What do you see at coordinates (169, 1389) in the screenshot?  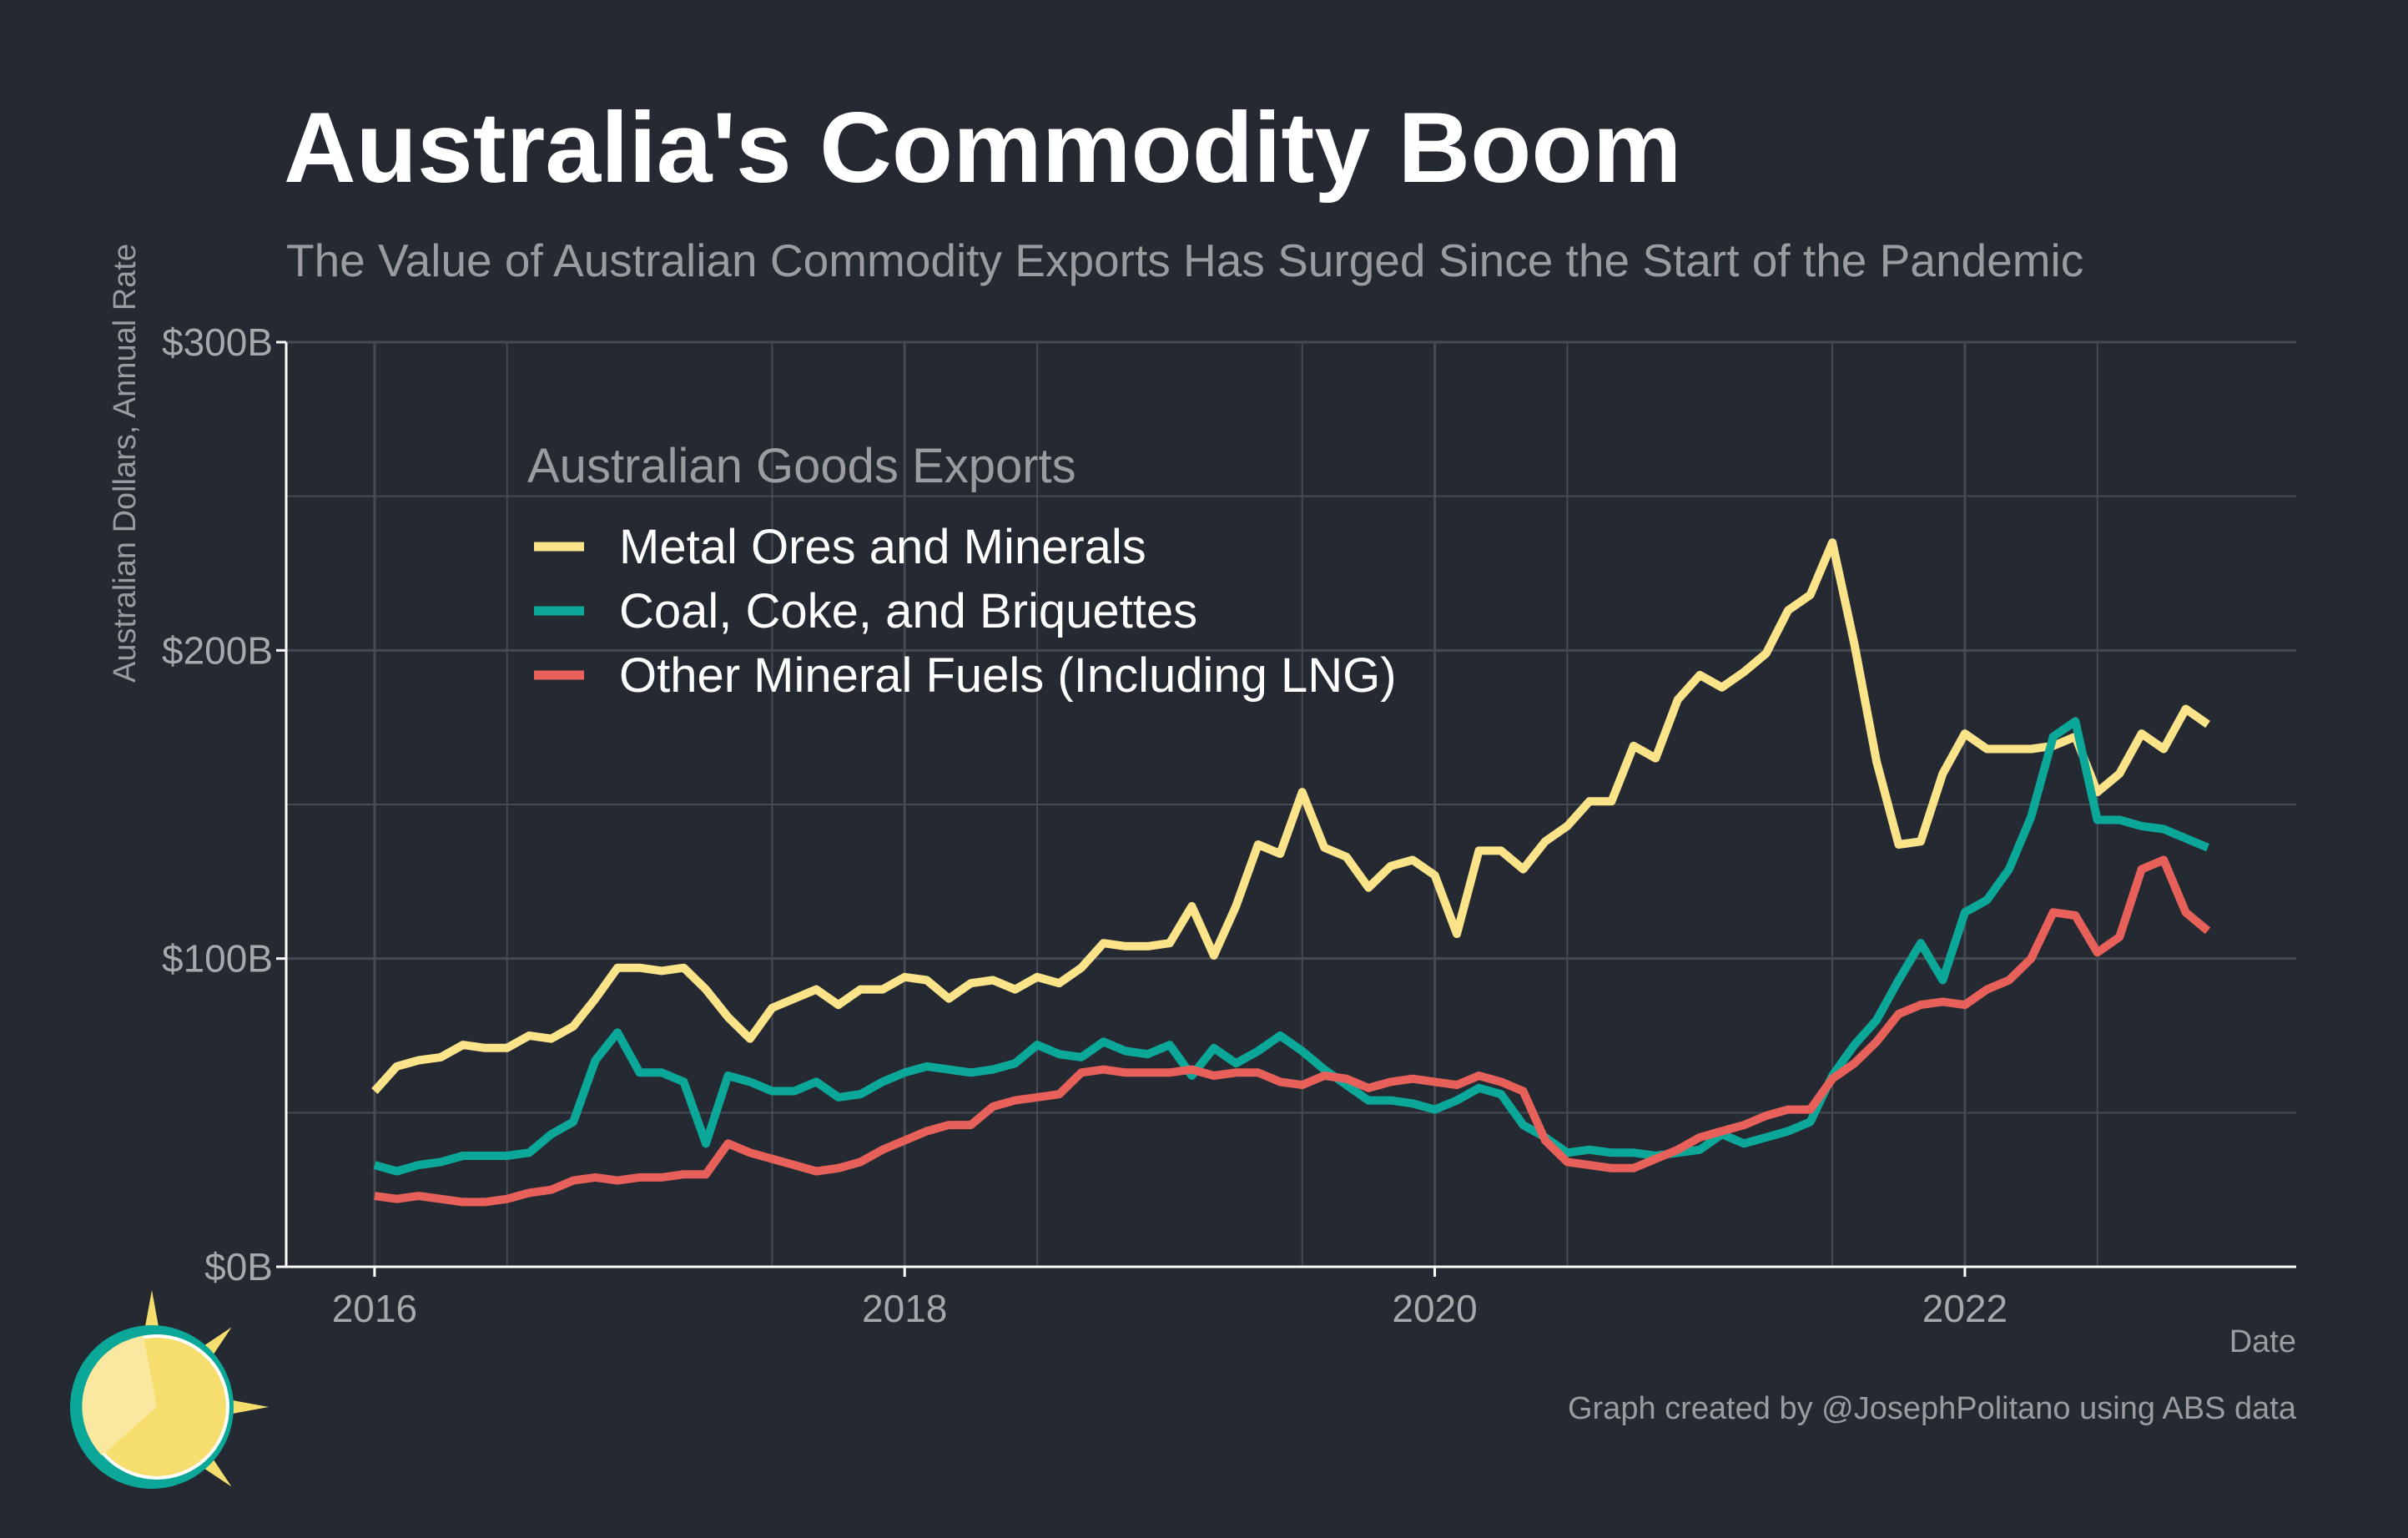 I see `sun-logo-icon` at bounding box center [169, 1389].